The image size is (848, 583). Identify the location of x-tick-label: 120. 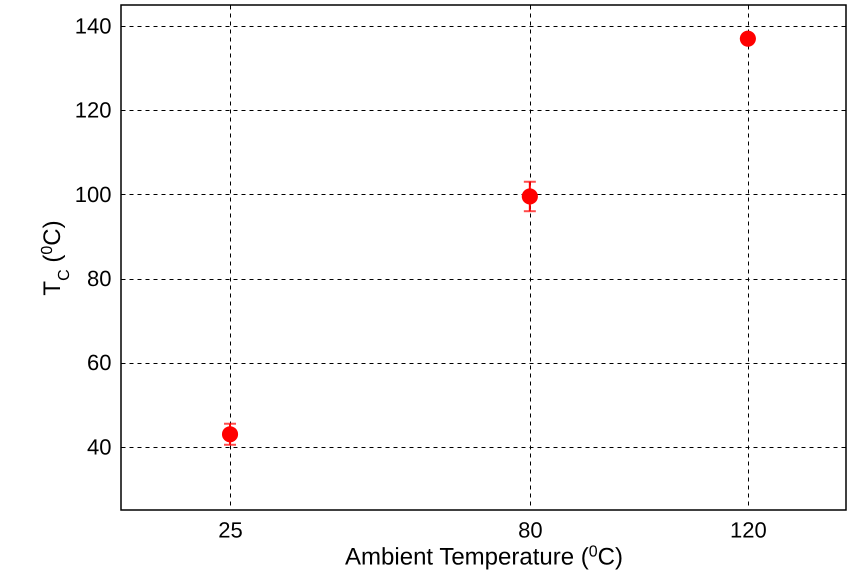
(748, 530).